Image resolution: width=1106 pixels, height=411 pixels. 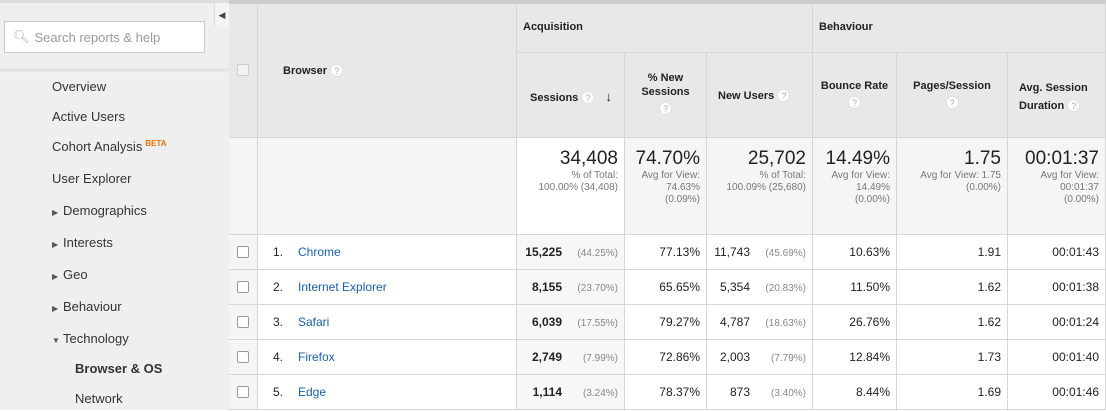 I want to click on bounce-rate-cell: 10.63%, so click(x=855, y=252).